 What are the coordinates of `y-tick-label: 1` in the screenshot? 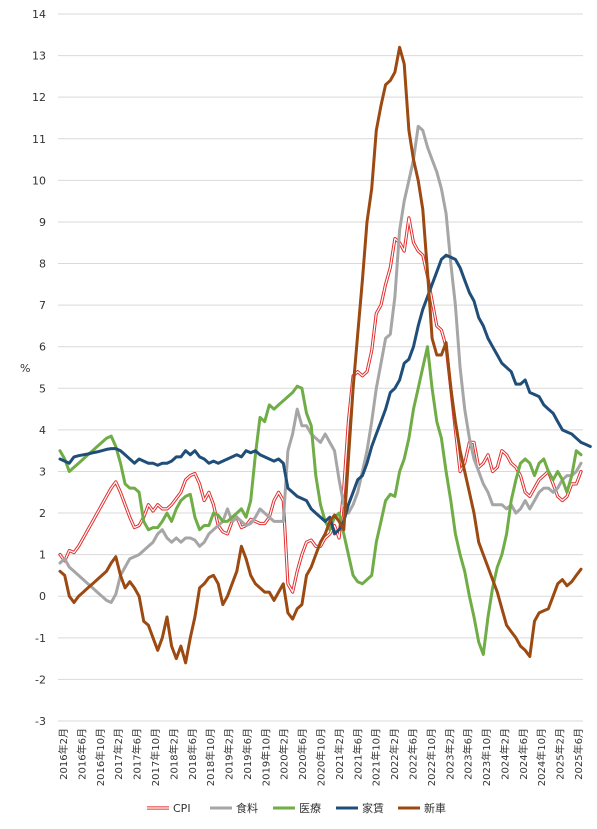 It's located at (42, 555).